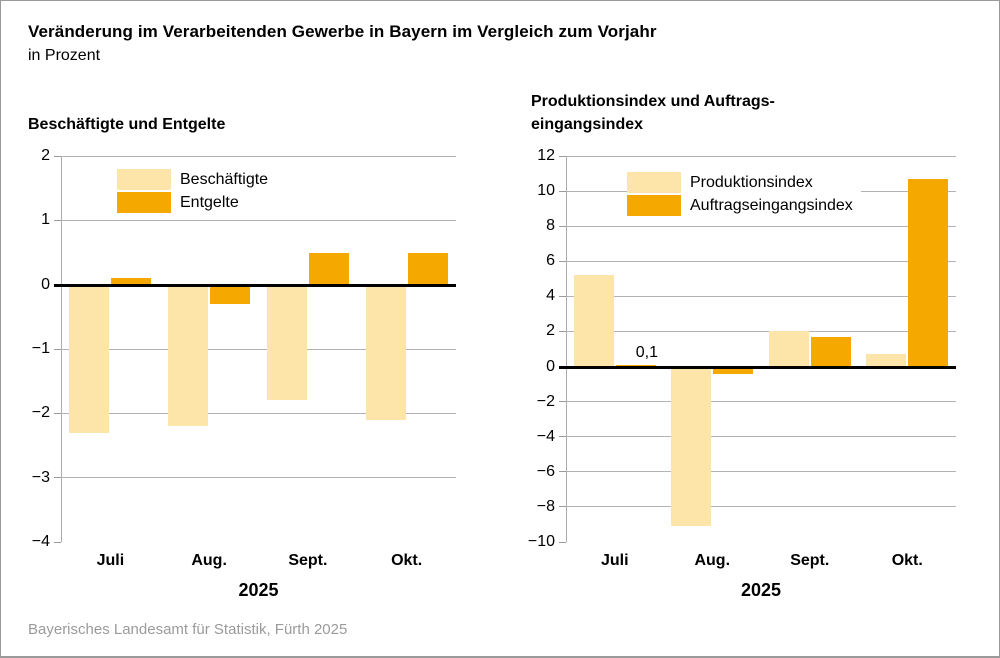 Image resolution: width=1000 pixels, height=658 pixels. I want to click on legend: Beschäftigte Entgelte, so click(197, 192).